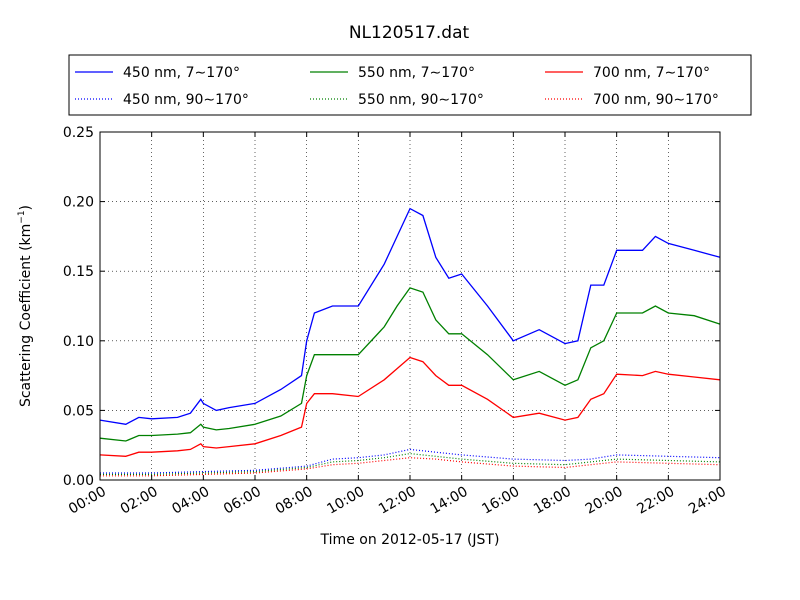 The width and height of the screenshot is (800, 600). Describe the element at coordinates (242, 501) in the screenshot. I see `x-tick-label: 06:00` at that location.